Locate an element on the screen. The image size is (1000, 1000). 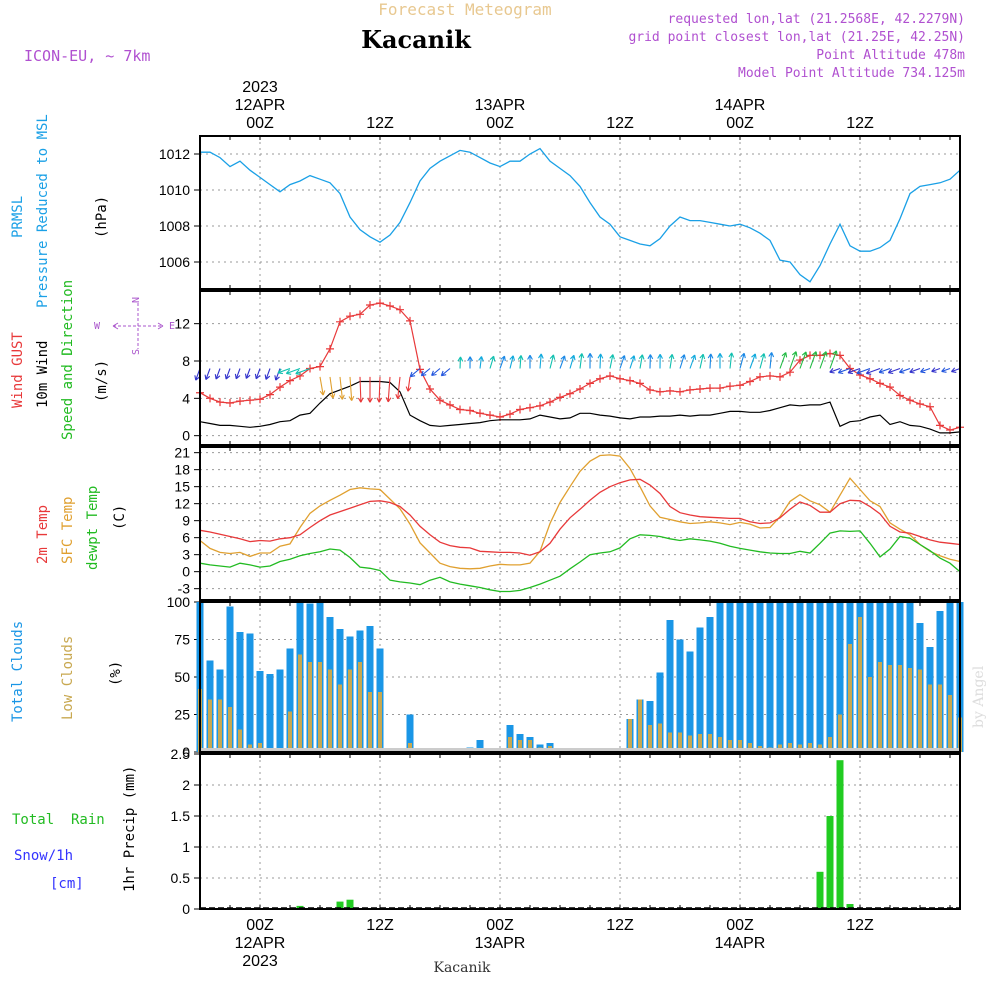
top-year-label: 2023 is located at coordinates (260, 87).